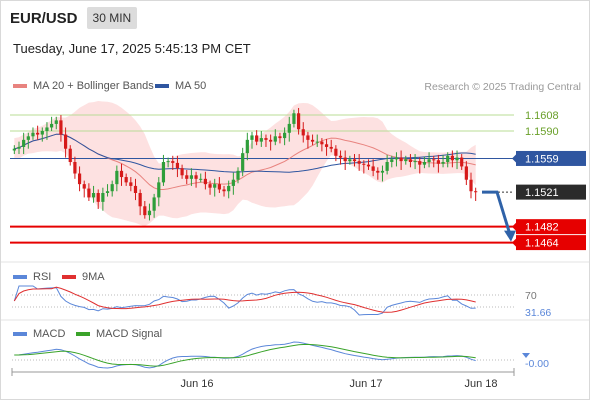 The height and width of the screenshot is (400, 590). Describe the element at coordinates (20, 334) in the screenshot. I see `macd-swatch` at that location.